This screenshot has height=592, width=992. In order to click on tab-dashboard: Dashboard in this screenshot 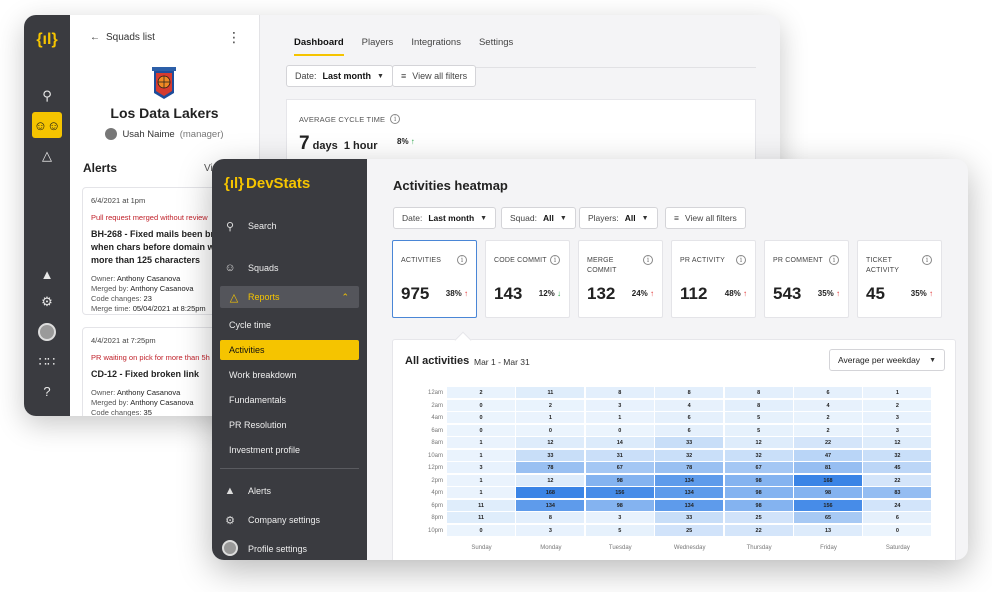, I will do `click(319, 46)`.